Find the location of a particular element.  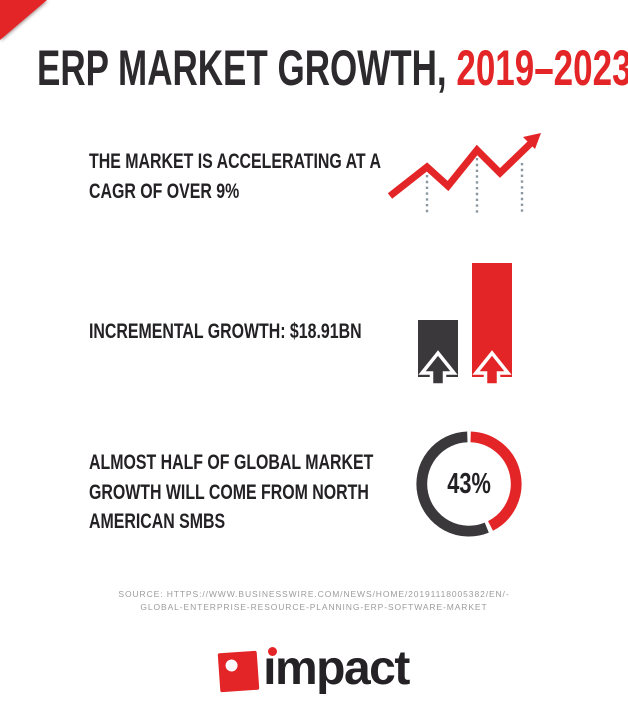

impact-logo-inner: ımpact is located at coordinates (313, 668).